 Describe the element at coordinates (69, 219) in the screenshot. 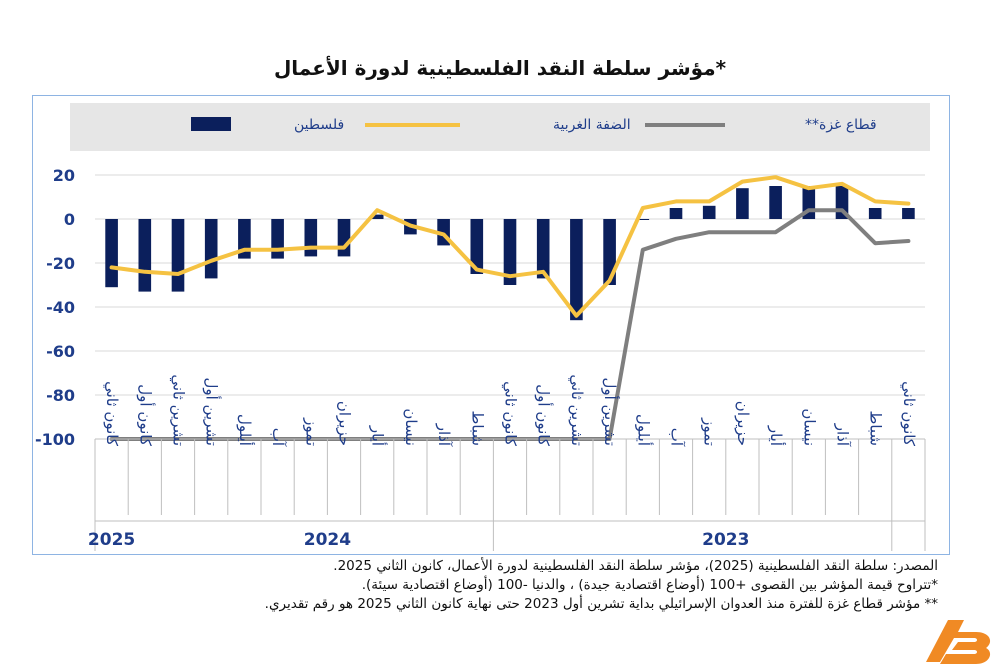

I see `y-tick-label: 0` at that location.